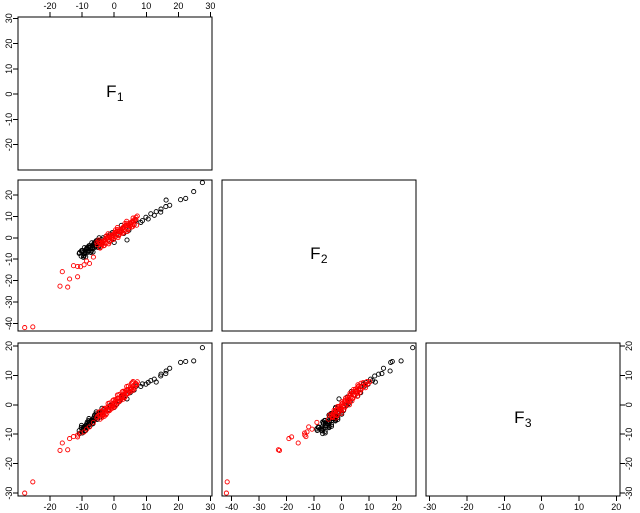 The width and height of the screenshot is (640, 513). I want to click on axis-left-f1: 30 20 10 0 -10 -20, so click(11, 82).